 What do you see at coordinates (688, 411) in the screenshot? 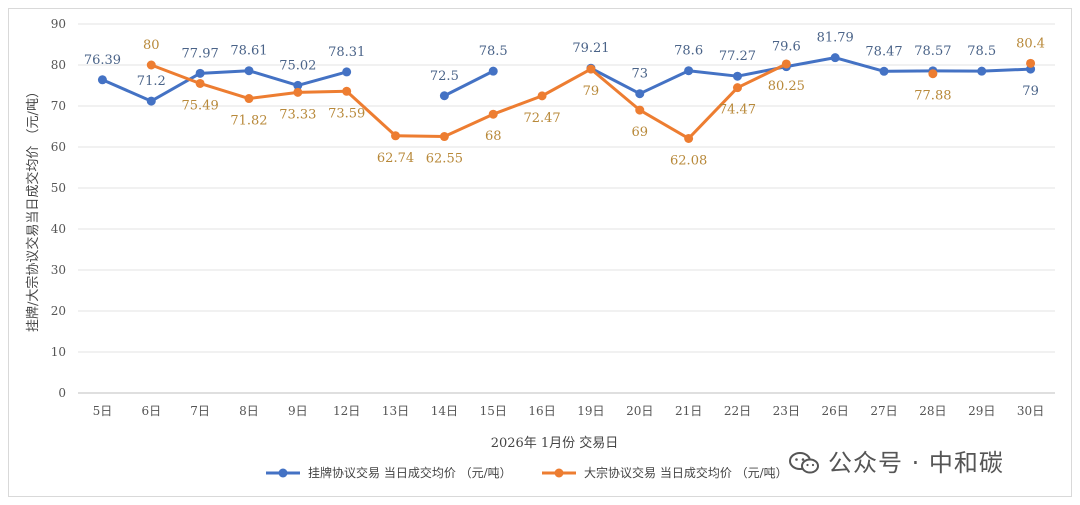
I see `x-tick-label: 21日` at bounding box center [688, 411].